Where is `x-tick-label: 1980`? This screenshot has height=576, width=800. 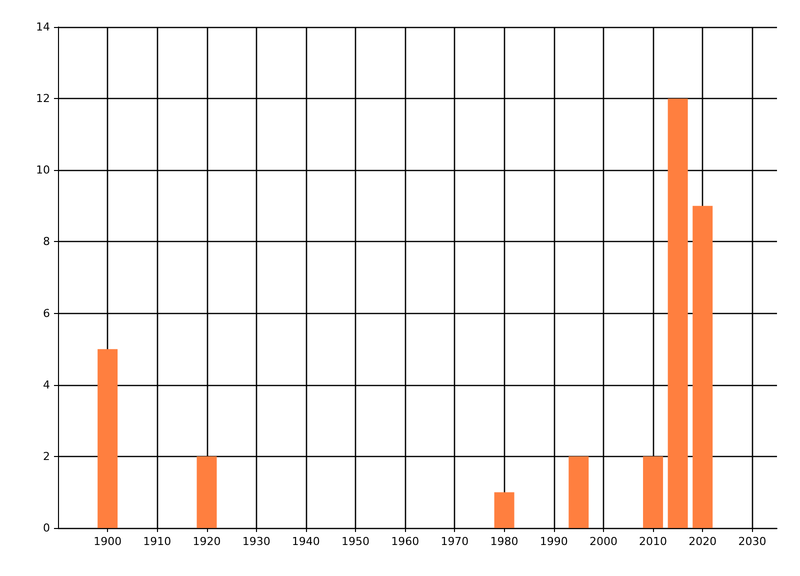
x-tick-label: 1980 is located at coordinates (504, 541).